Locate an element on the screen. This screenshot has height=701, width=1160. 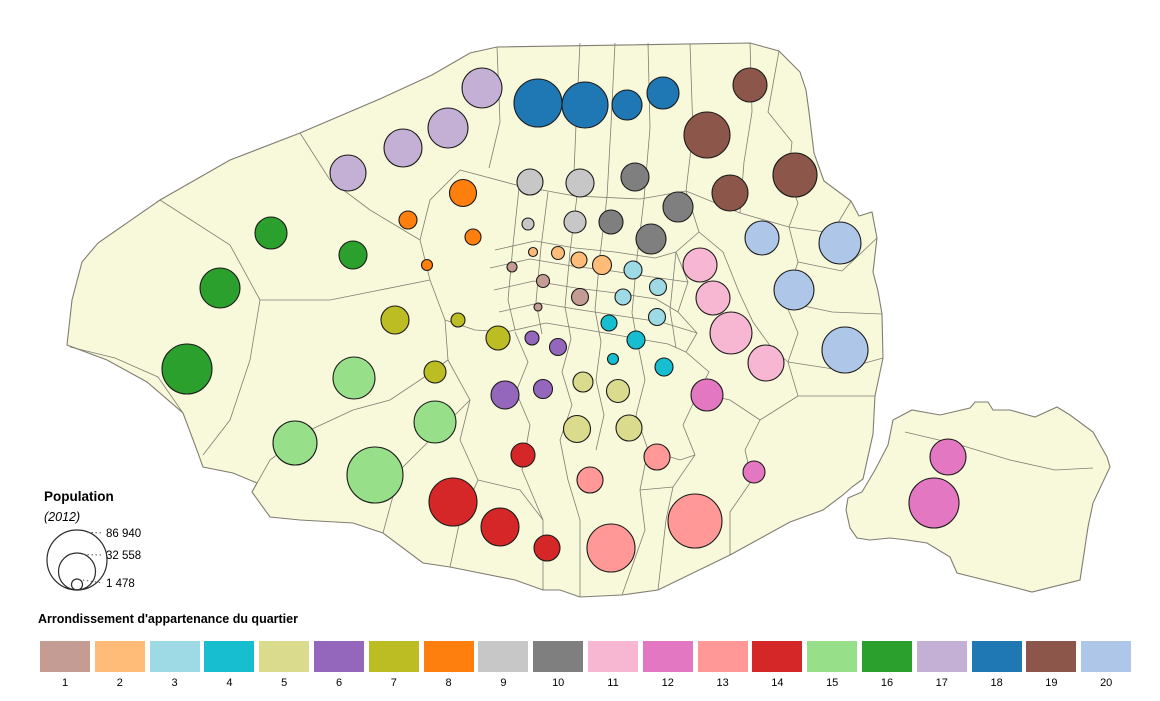
size-legend-leader-line is located at coordinates (95, 532).